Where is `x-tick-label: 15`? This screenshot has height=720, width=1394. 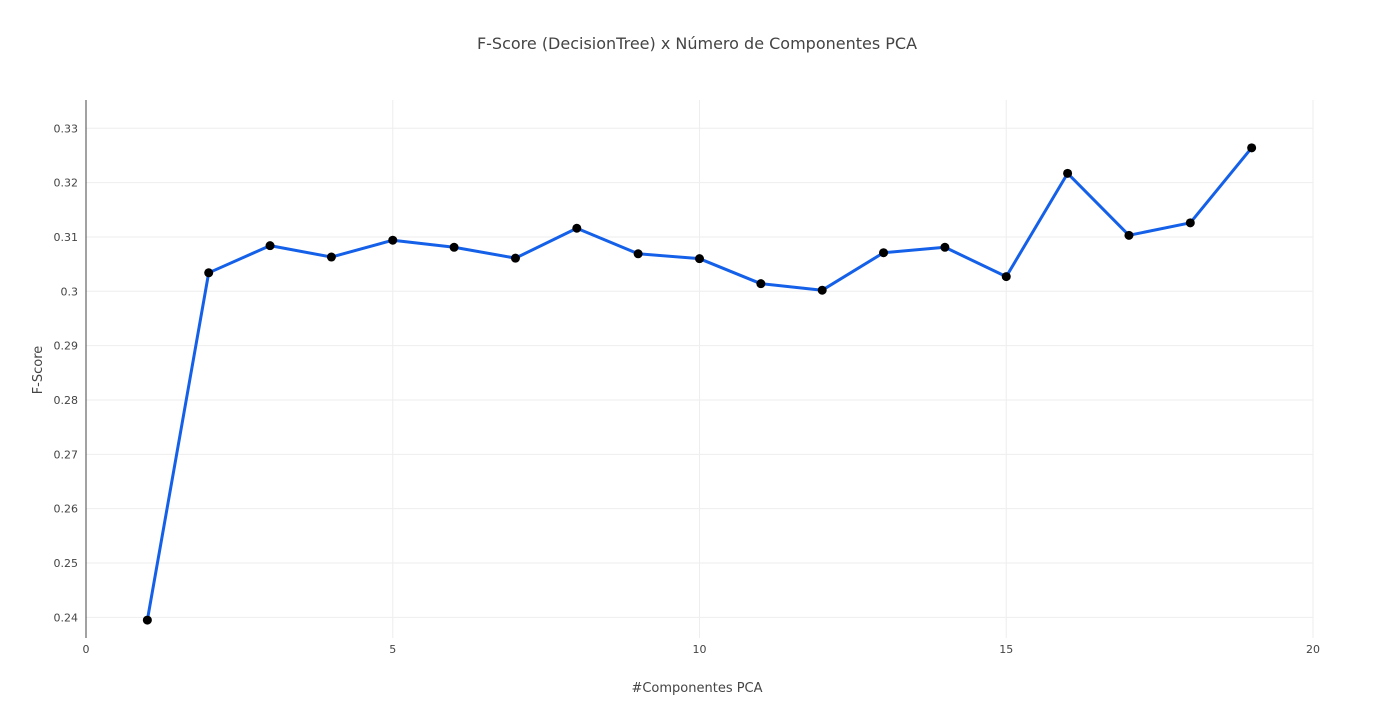 x-tick-label: 15 is located at coordinates (1006, 649).